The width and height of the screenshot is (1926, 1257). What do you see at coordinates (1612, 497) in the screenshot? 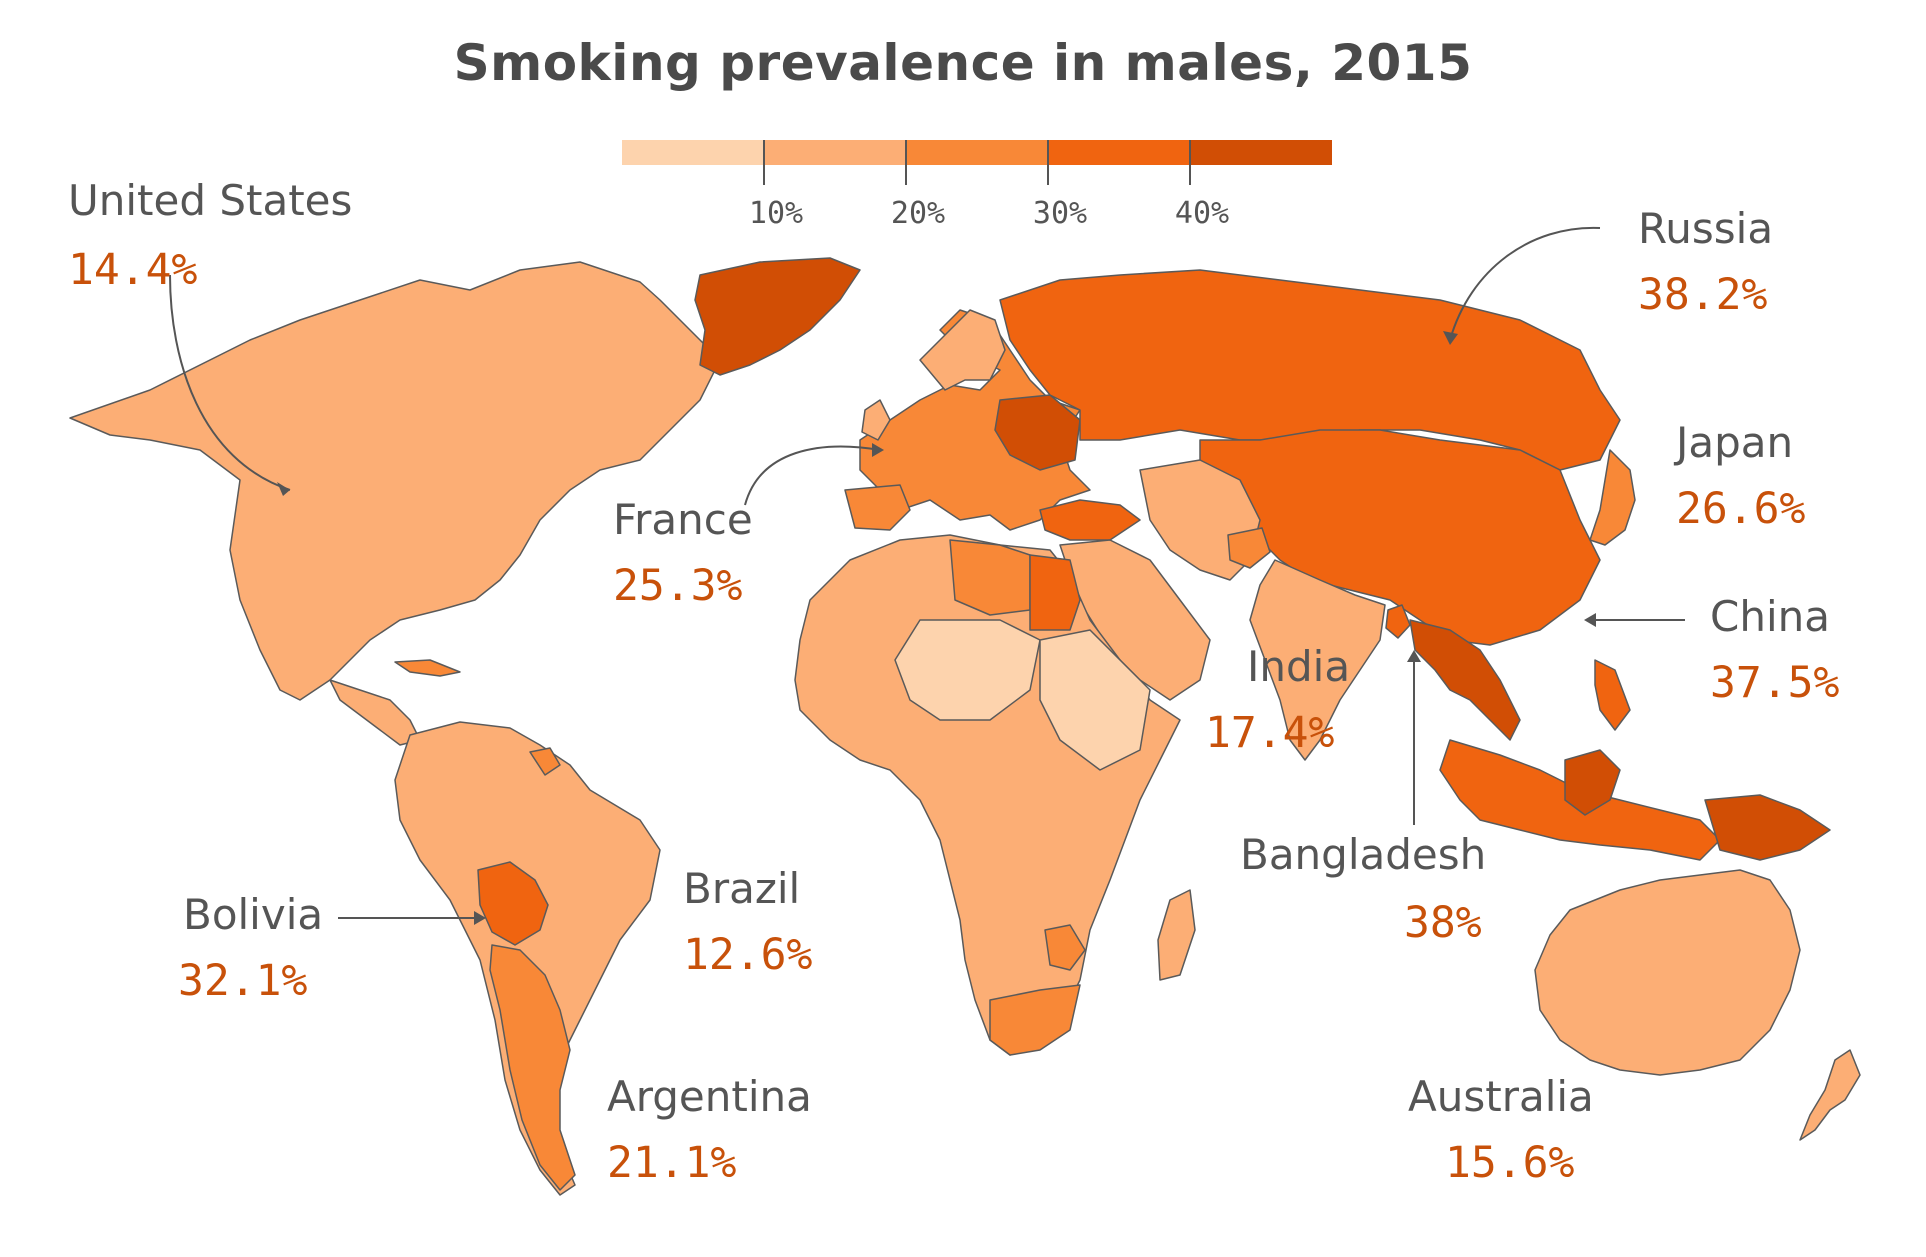
I see `japan-shape` at bounding box center [1612, 497].